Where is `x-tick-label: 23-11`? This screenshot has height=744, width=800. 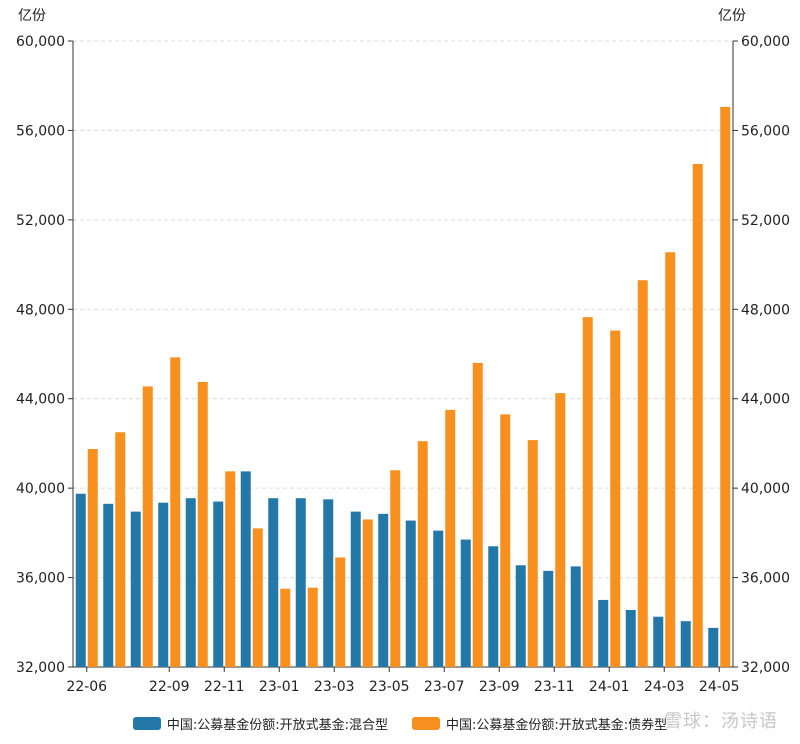 x-tick-label: 23-11 is located at coordinates (554, 687).